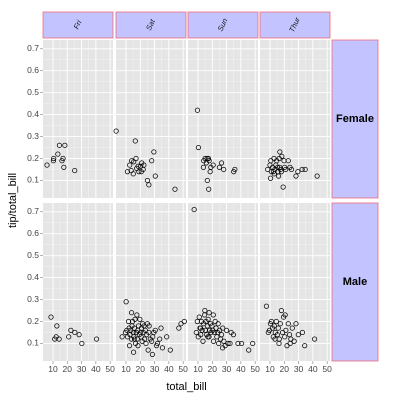 The width and height of the screenshot is (400, 400). What do you see at coordinates (186, 387) in the screenshot?
I see `x-axis-title: total_bill` at bounding box center [186, 387].